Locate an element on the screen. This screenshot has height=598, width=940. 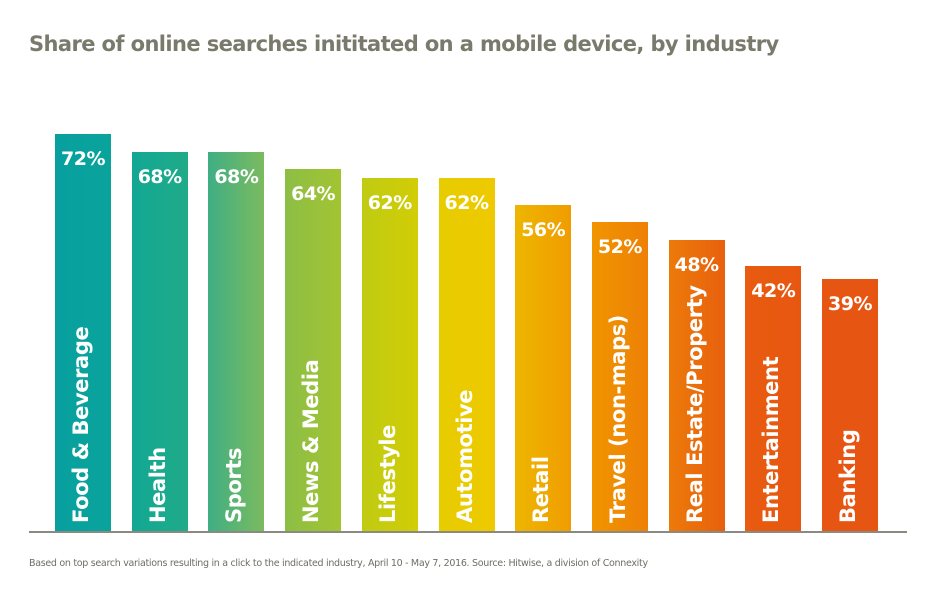
category-label: Real Estate/Property is located at coordinates (694, 404).